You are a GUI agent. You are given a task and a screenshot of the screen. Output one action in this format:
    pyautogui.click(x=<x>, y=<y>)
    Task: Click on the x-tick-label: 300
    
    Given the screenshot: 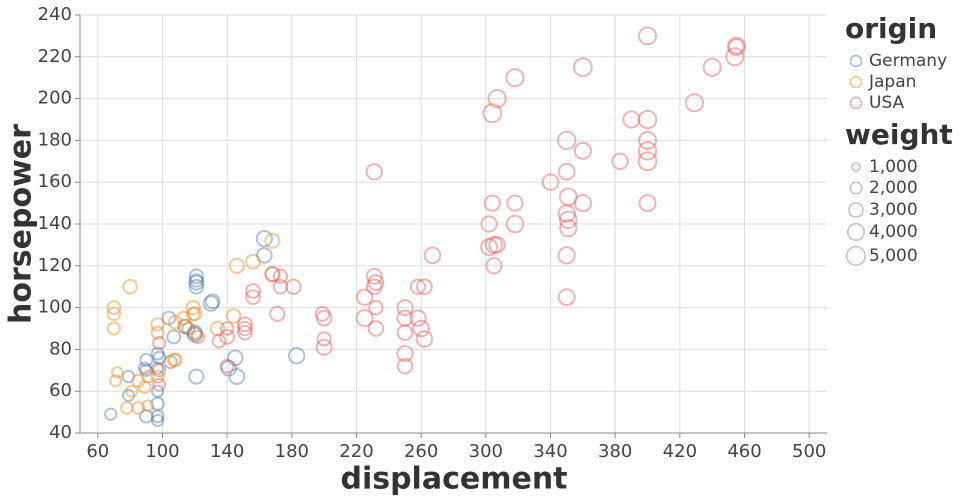 What is the action you would take?
    pyautogui.click(x=486, y=451)
    